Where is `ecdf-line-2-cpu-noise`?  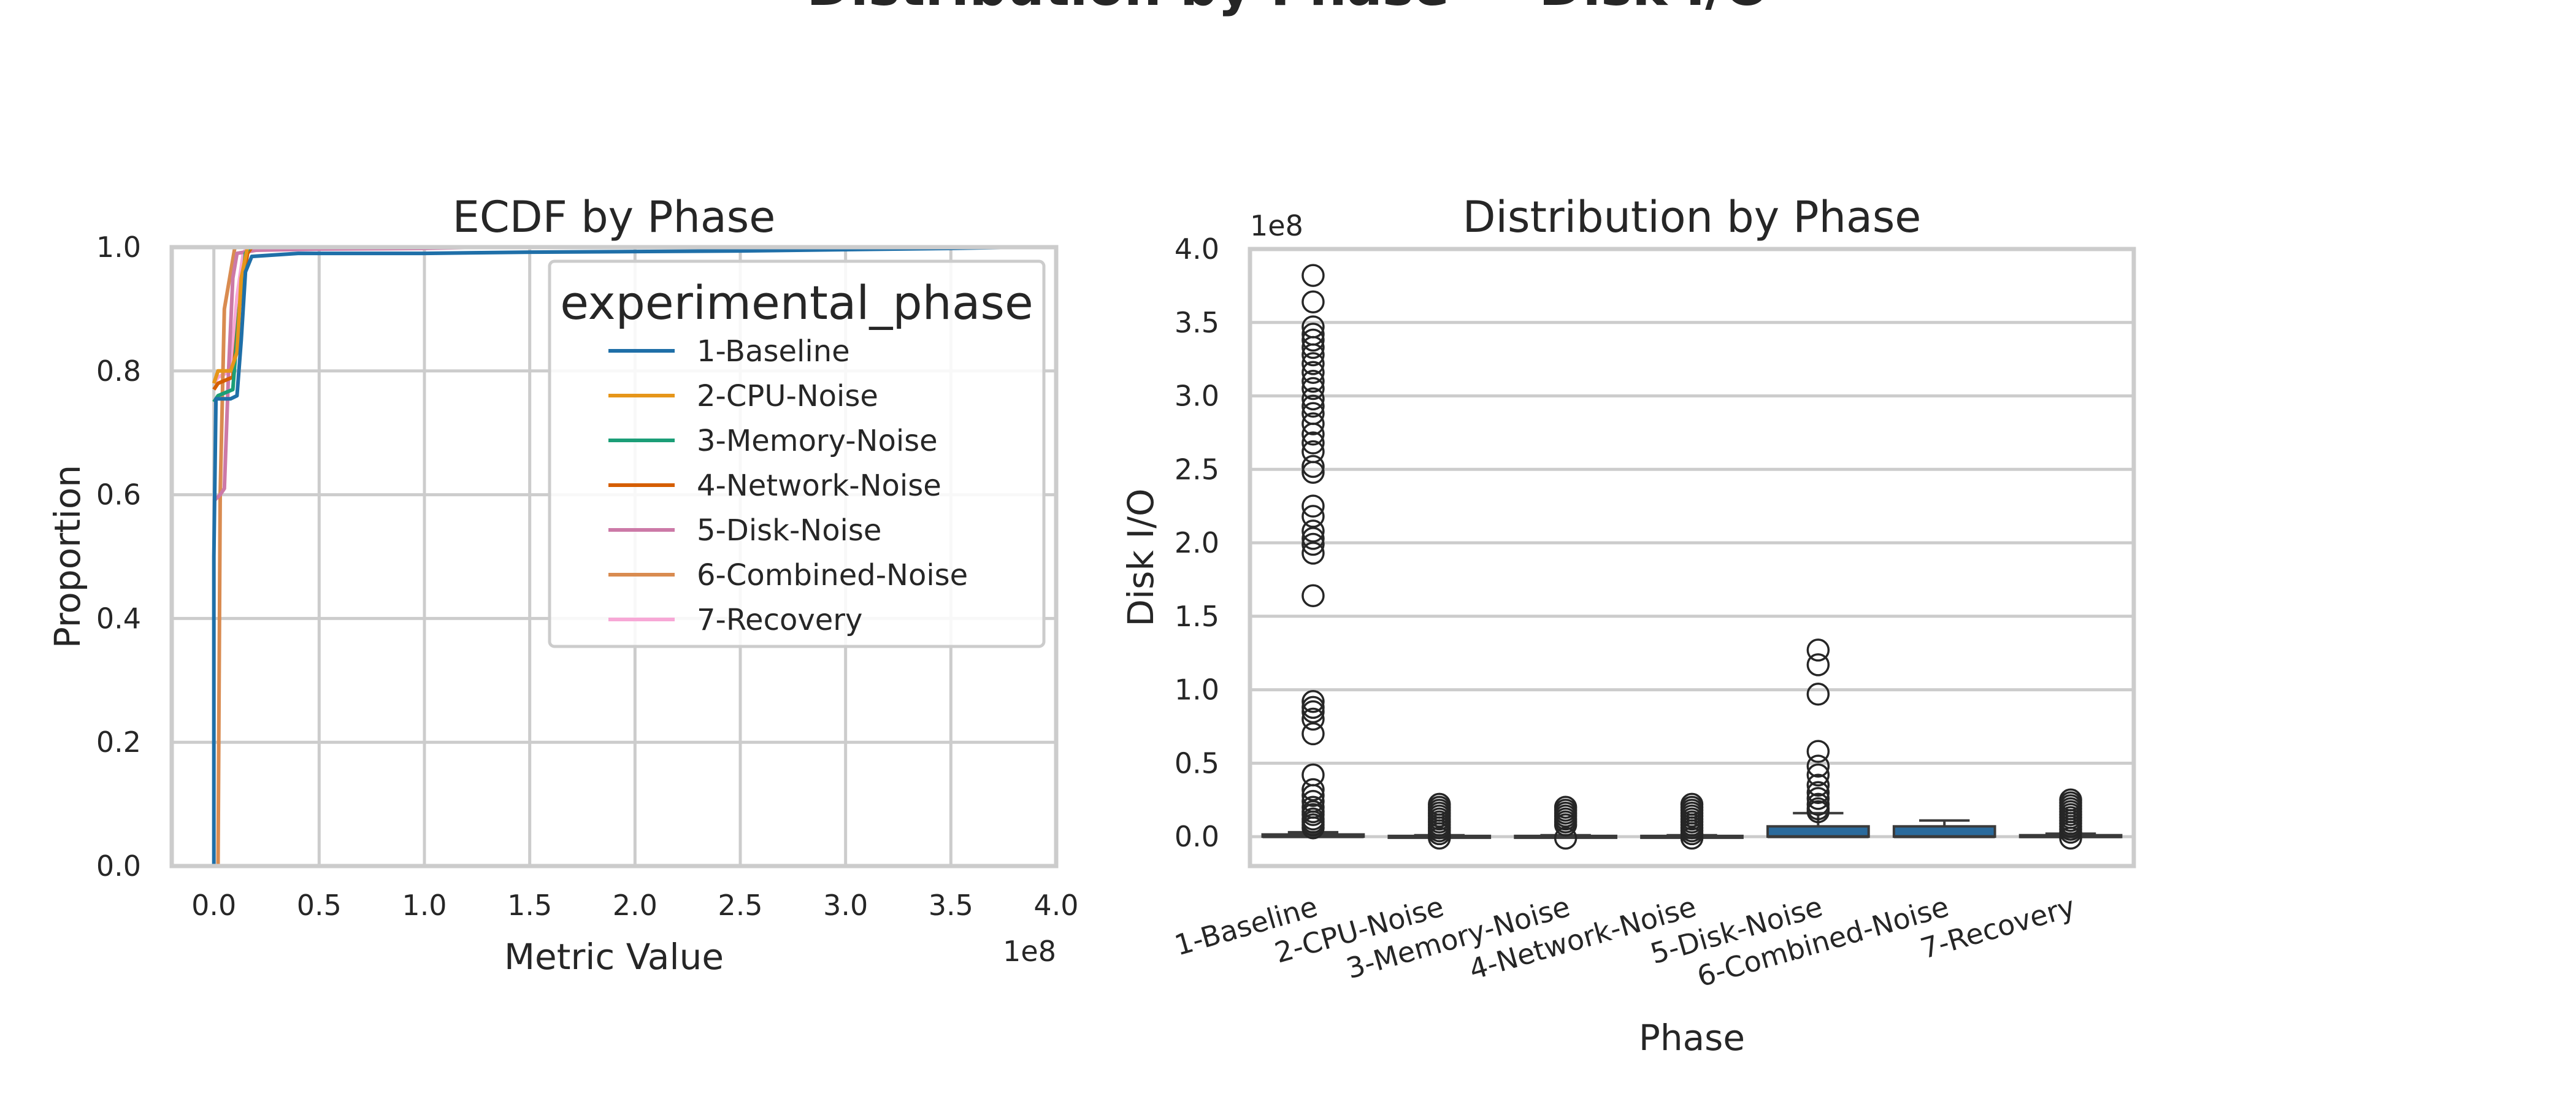 ecdf-line-2-cpu-noise is located at coordinates (231, 315).